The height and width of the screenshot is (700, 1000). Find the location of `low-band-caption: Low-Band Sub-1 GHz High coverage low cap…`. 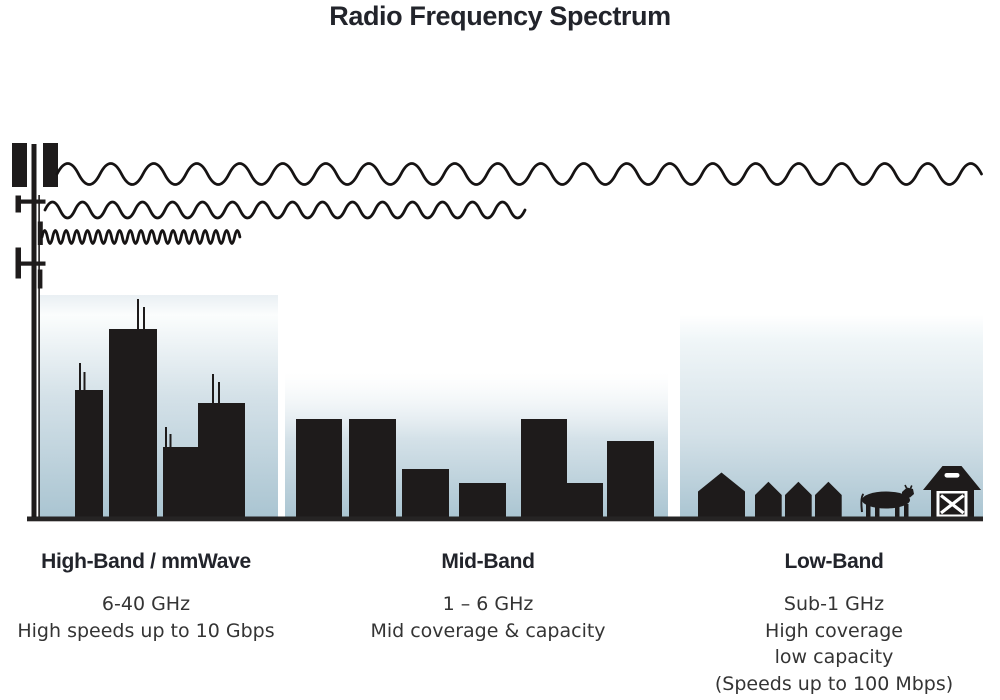

low-band-caption: Low-Band Sub-1 GHz High coverage low cap… is located at coordinates (834, 623).